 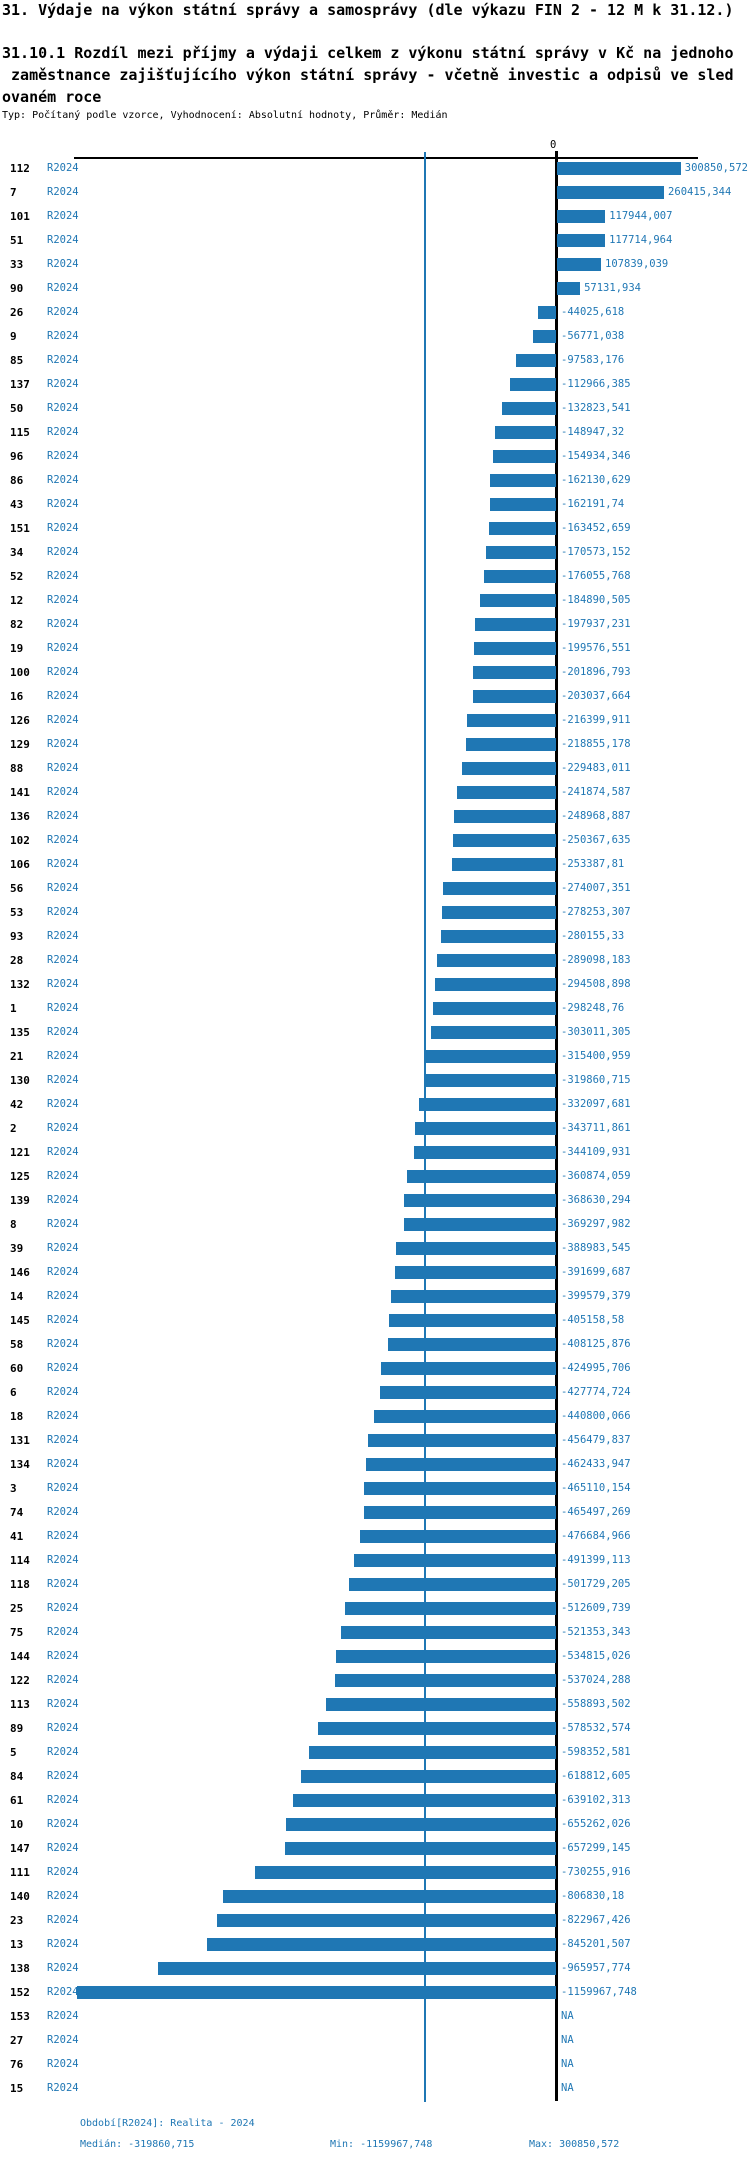 I want to click on row-id-label: 51, so click(x=17, y=240).